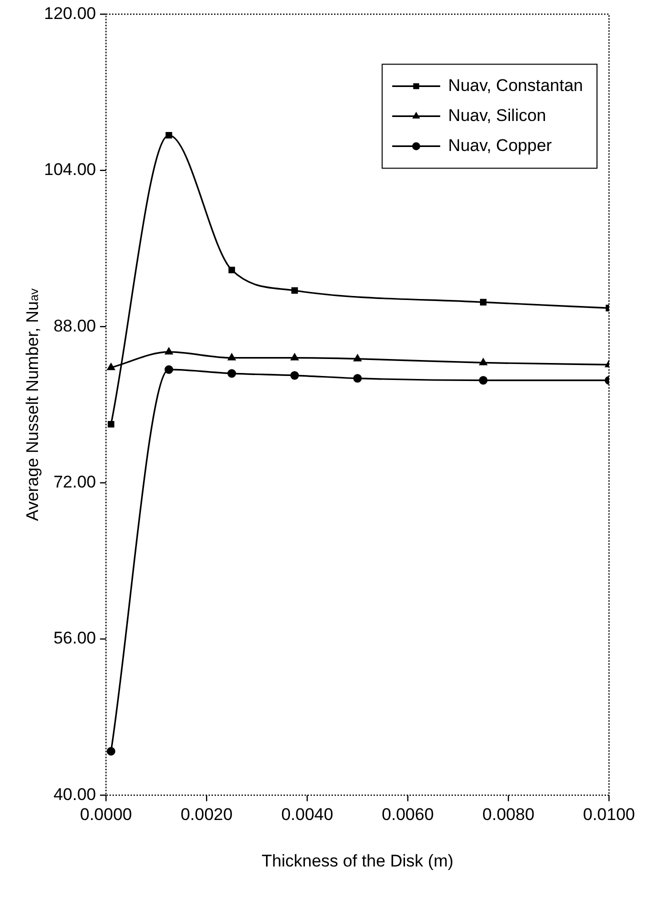 The image size is (654, 906). What do you see at coordinates (609, 814) in the screenshot?
I see `x-tick-label: 0.0100` at bounding box center [609, 814].